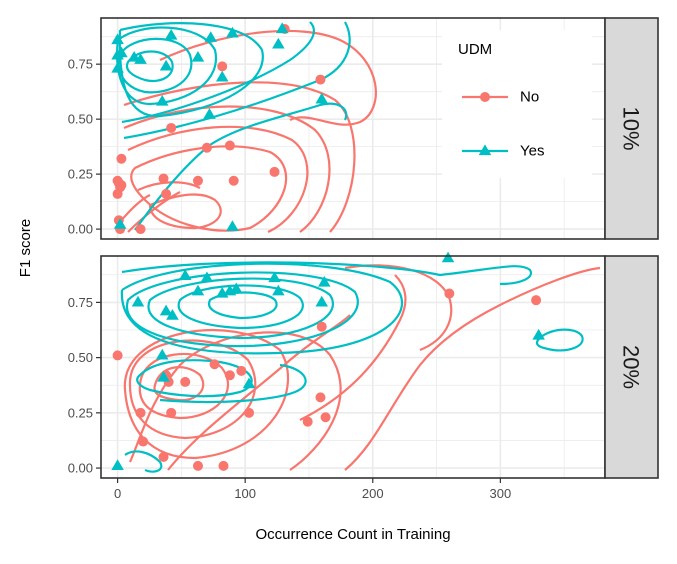 The height and width of the screenshot is (564, 677). I want to click on y-axis: 0.00 0.25 0.50 0.75 0.00 0.25 0.50 0.75, so click(84, 266).